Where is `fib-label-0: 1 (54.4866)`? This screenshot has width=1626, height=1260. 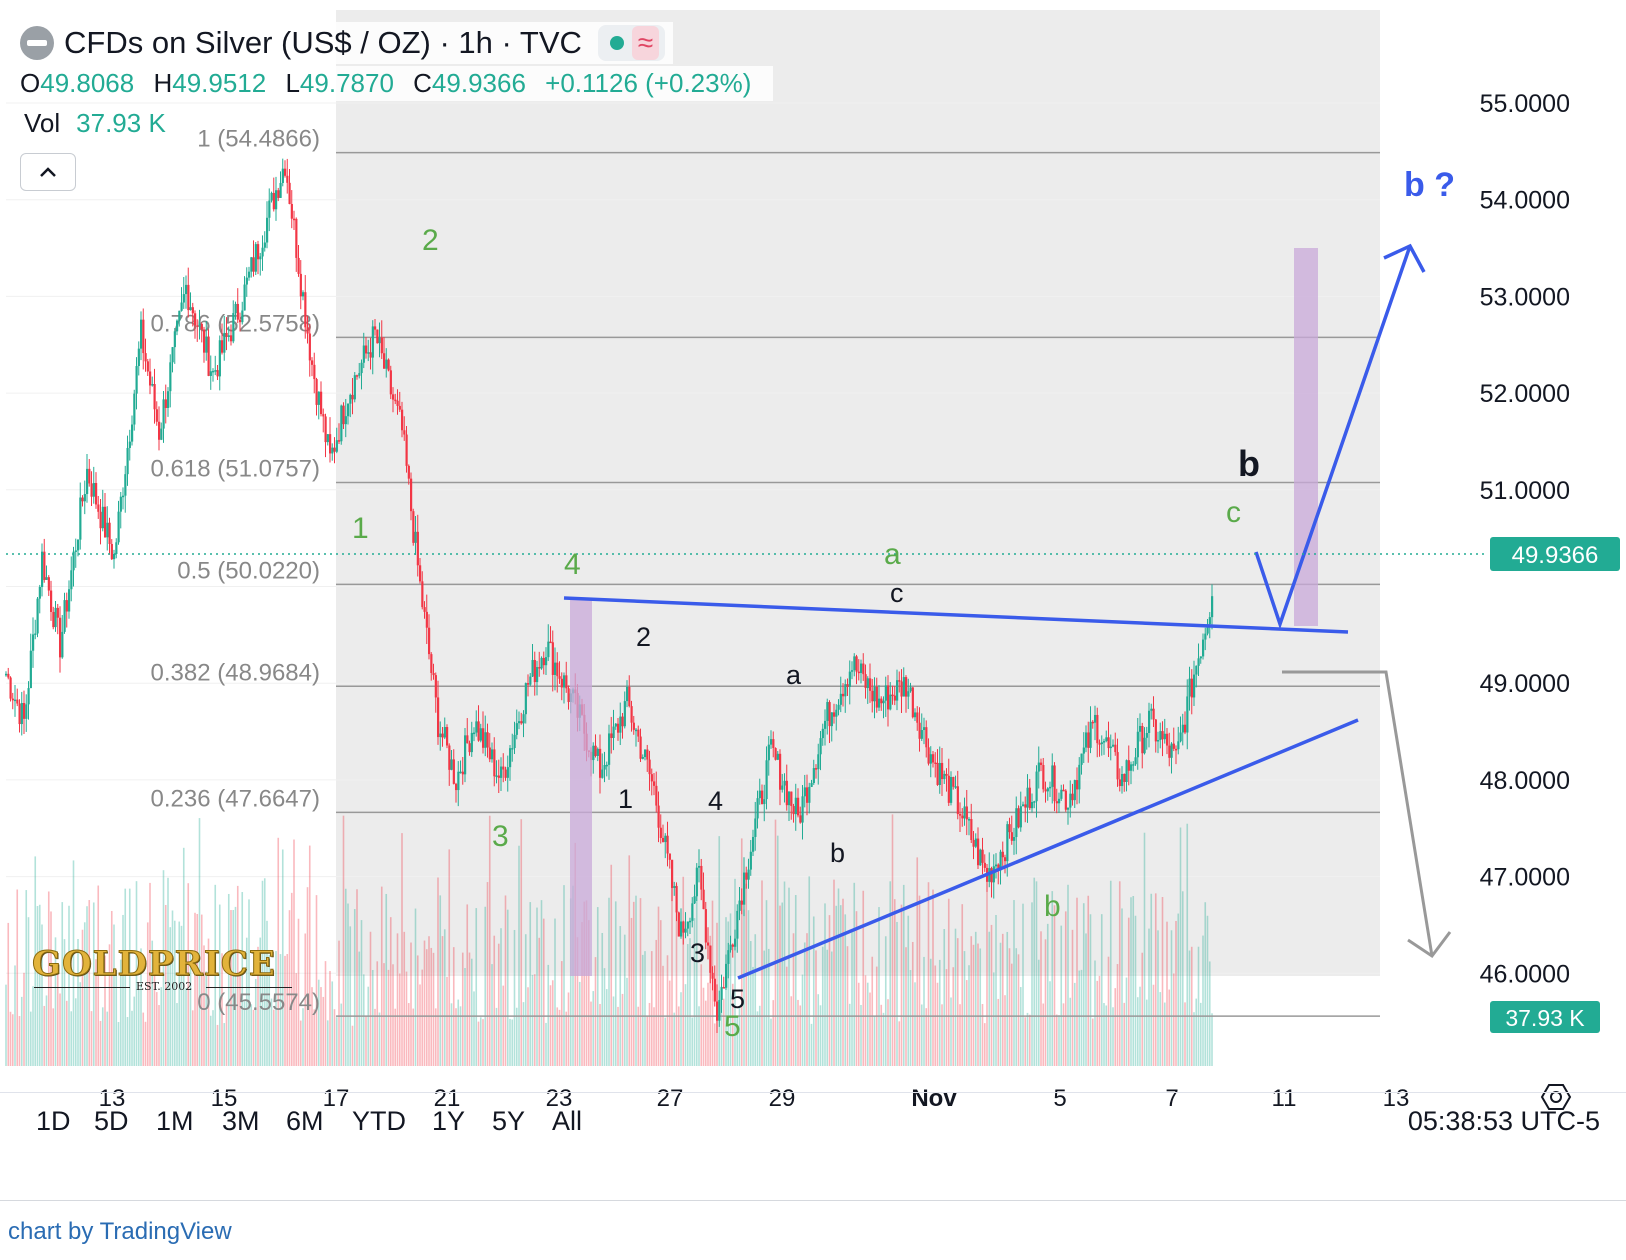 fib-label-0: 1 (54.4866) is located at coordinates (258, 139).